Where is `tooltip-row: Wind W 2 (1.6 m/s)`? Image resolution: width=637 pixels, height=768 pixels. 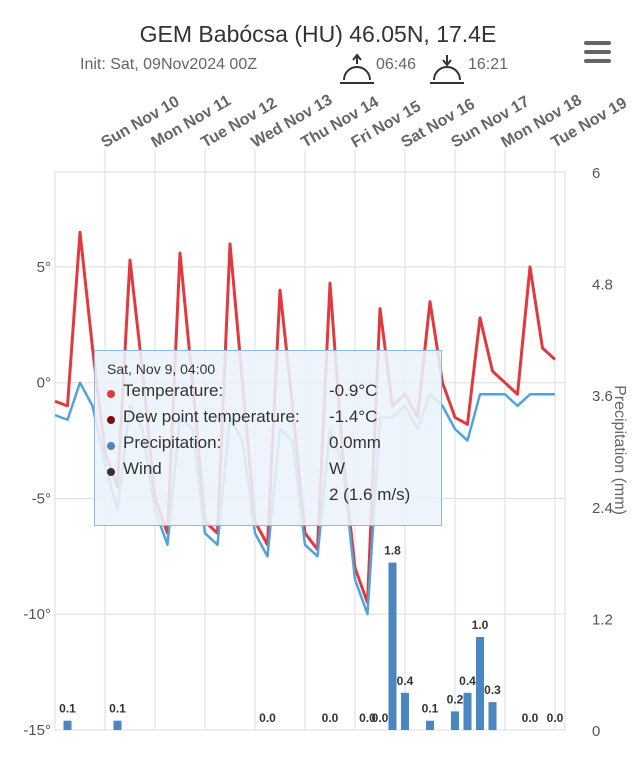
tooltip-row: Wind W 2 (1.6 m/s) is located at coordinates (268, 481).